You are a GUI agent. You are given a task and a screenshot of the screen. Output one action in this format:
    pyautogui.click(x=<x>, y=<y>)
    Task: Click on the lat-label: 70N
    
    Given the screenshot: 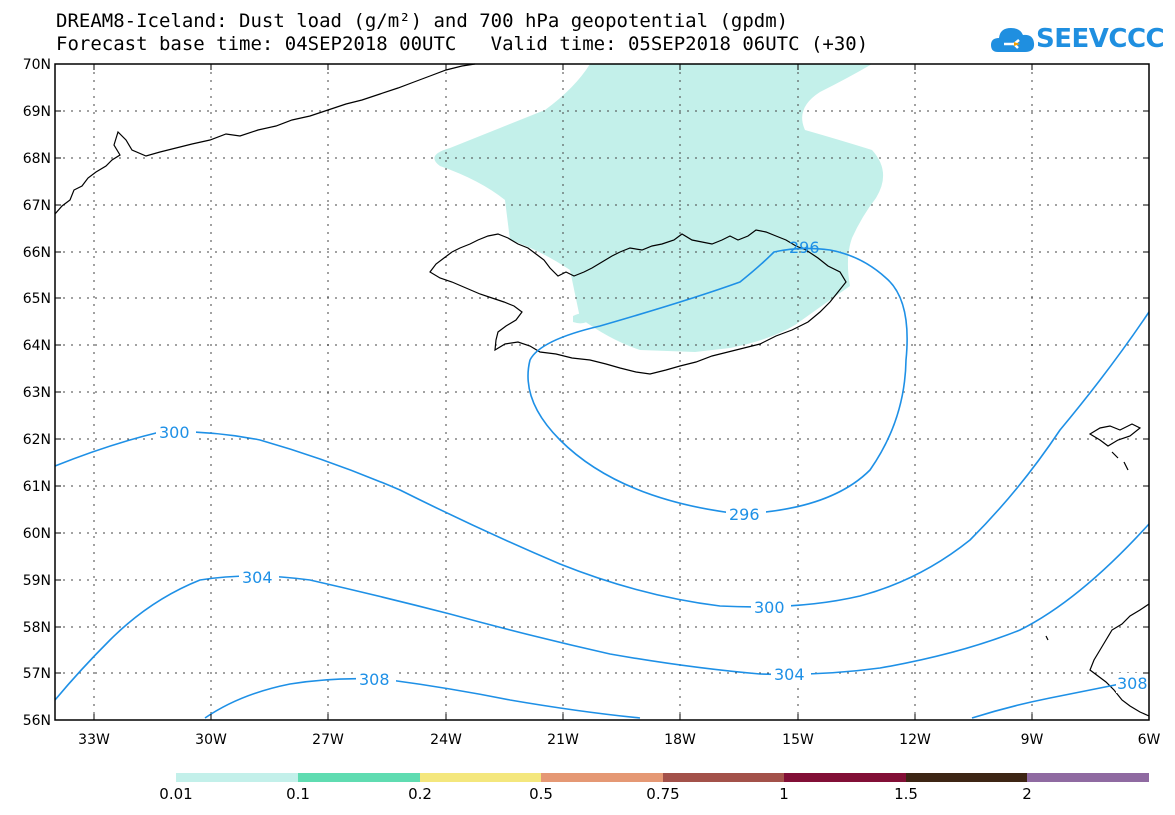 What is the action you would take?
    pyautogui.click(x=37, y=65)
    